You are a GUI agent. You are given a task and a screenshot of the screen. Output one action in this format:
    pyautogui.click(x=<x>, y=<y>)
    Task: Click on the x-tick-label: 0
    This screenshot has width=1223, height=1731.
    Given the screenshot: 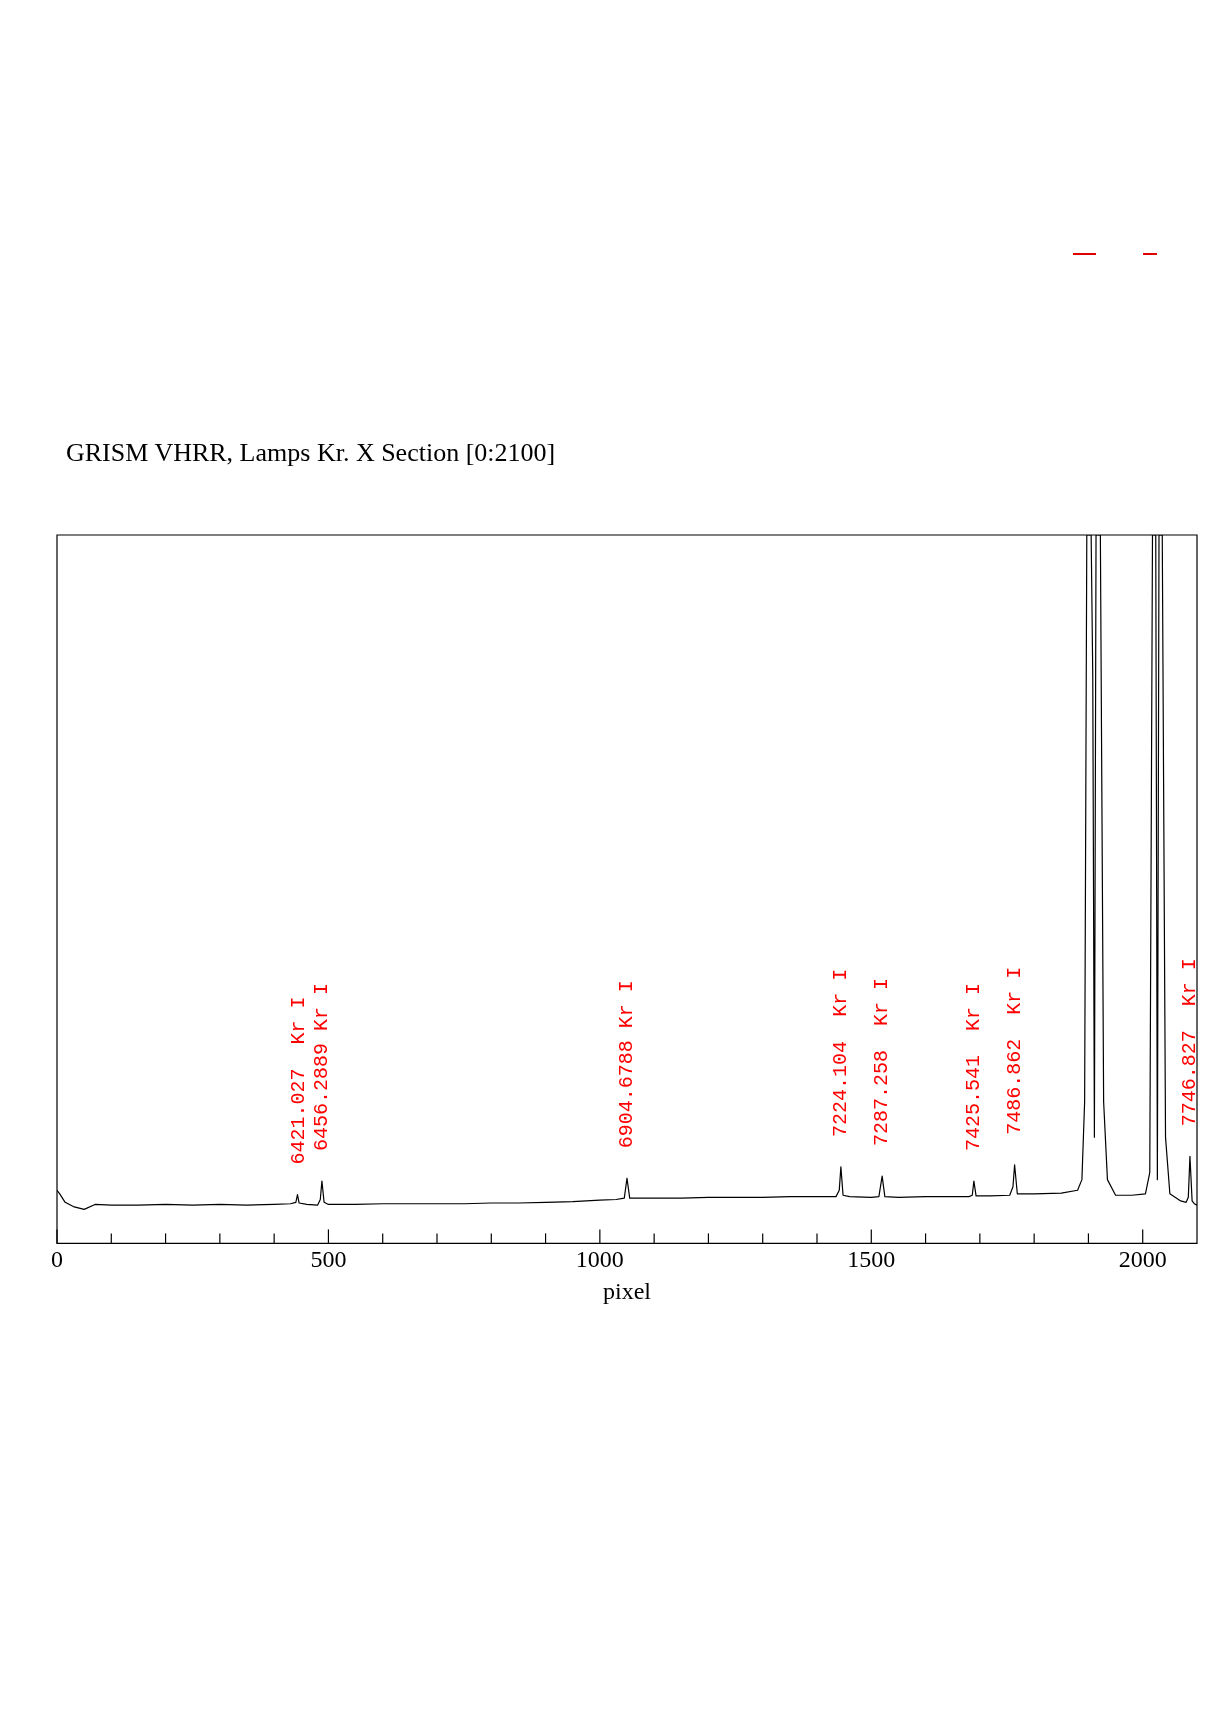 What is the action you would take?
    pyautogui.click(x=57, y=1259)
    